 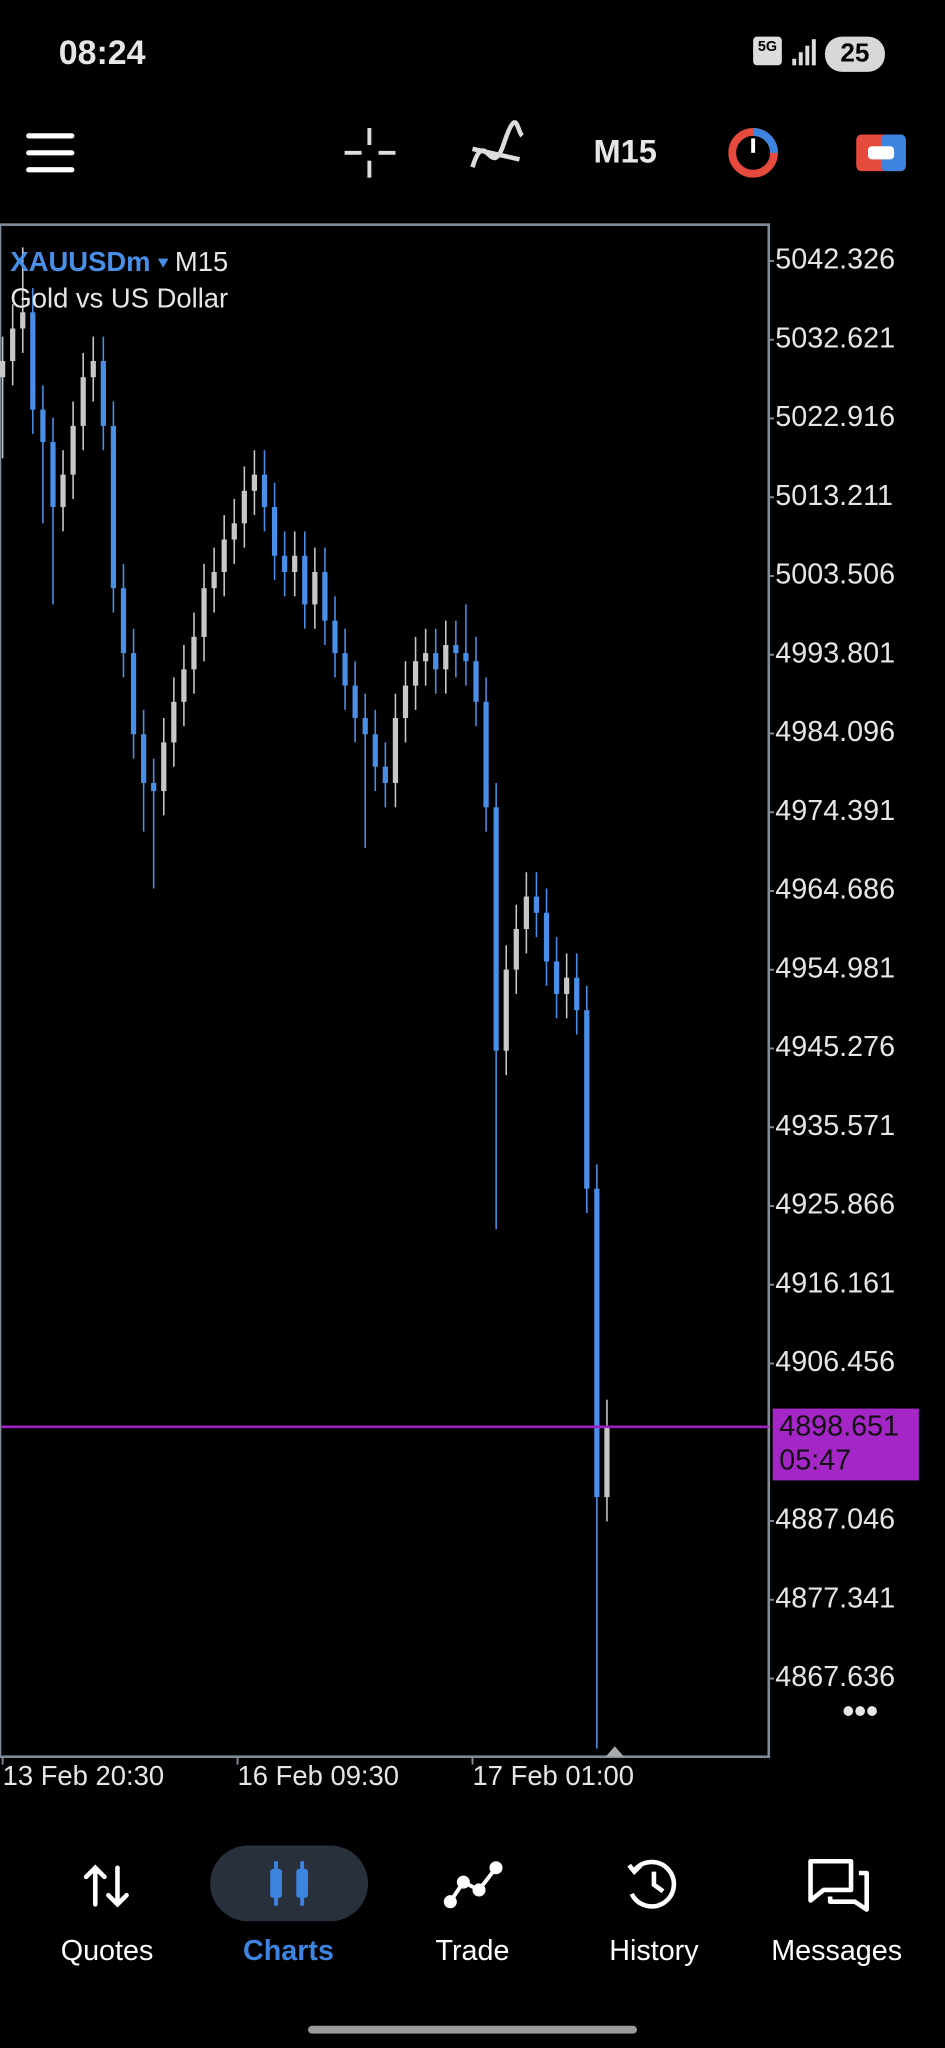 I want to click on y-tick-label: 5013.211, so click(x=834, y=496).